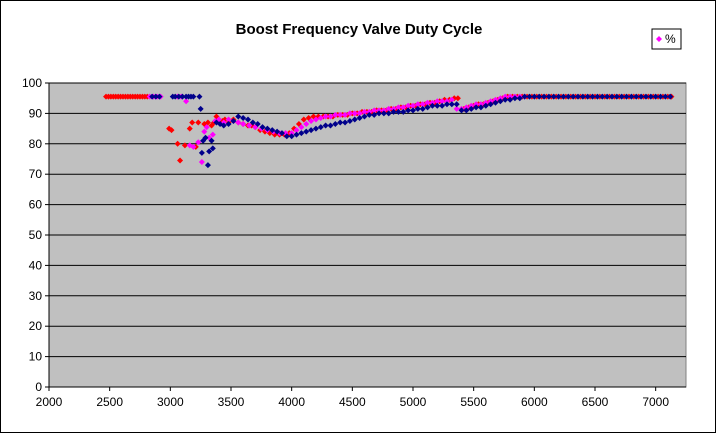  What do you see at coordinates (36, 174) in the screenshot?
I see `y-tick-label-70: 70` at bounding box center [36, 174].